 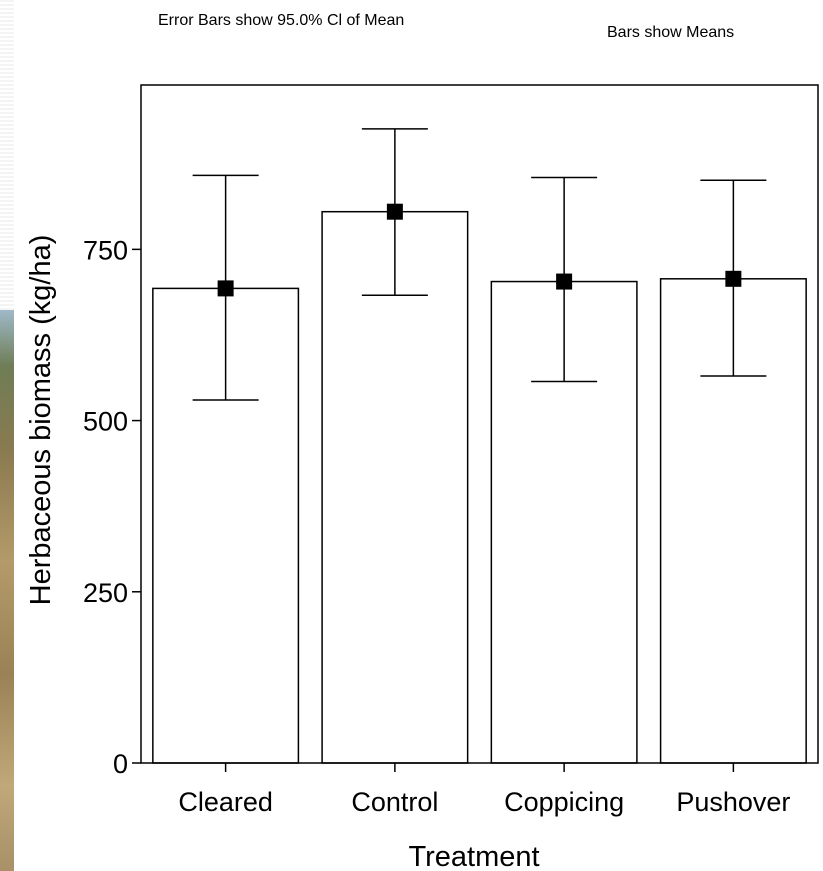 I want to click on bar-control, so click(x=395, y=487).